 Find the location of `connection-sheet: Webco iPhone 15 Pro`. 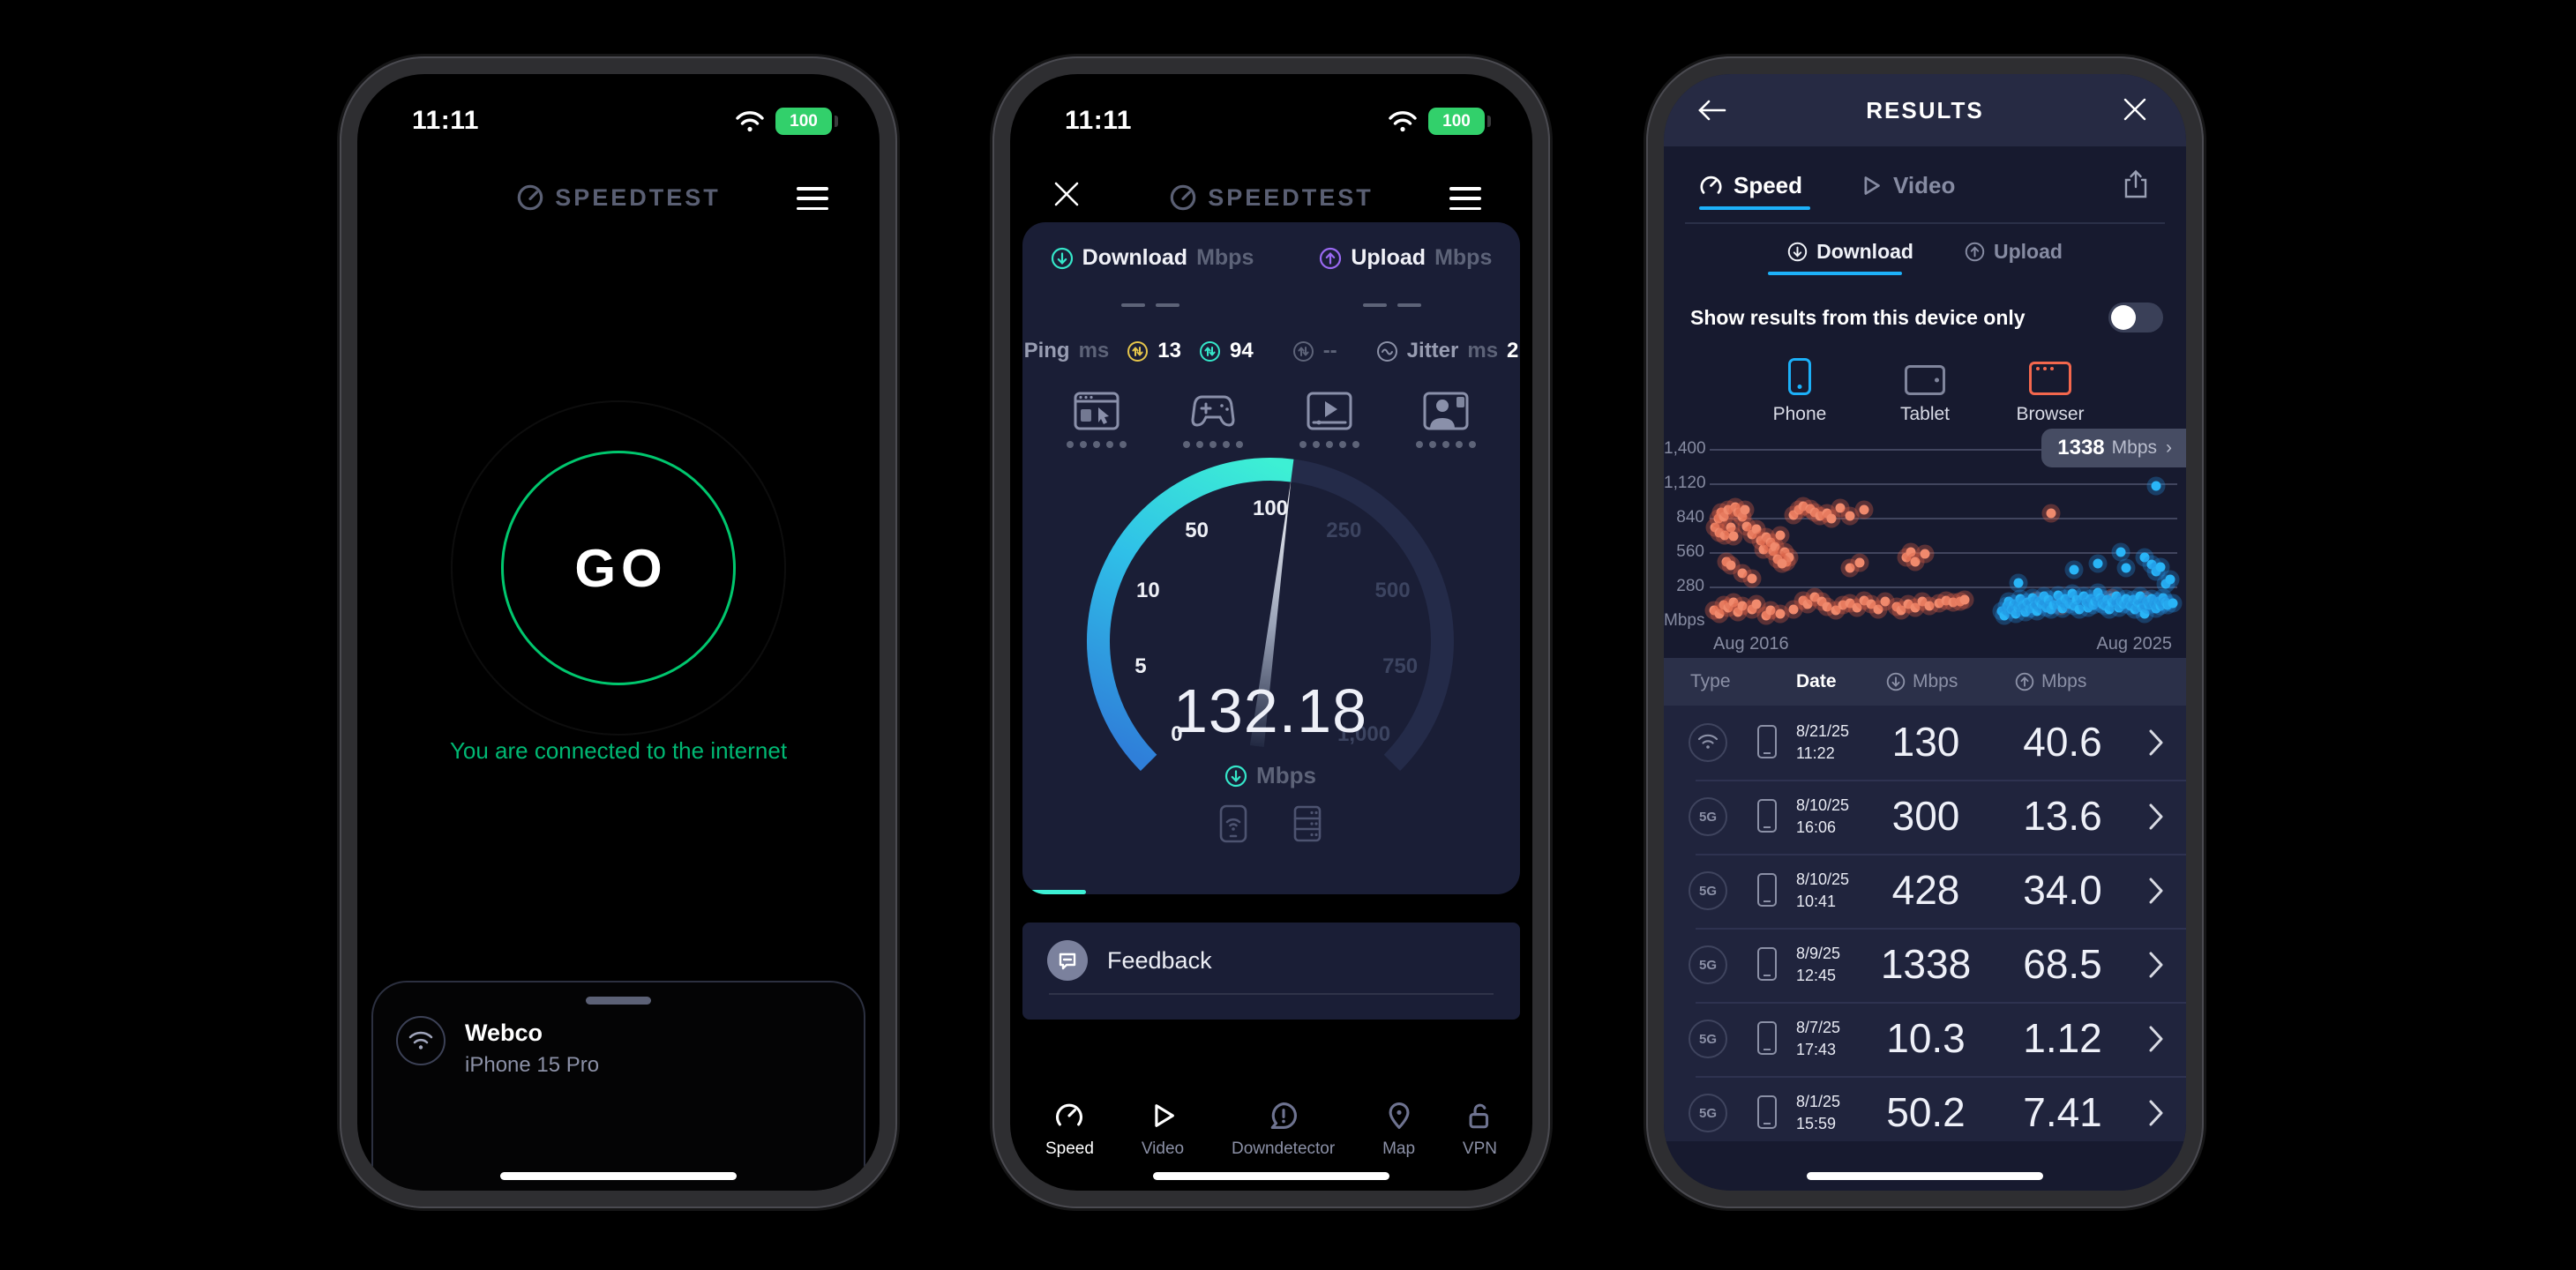

connection-sheet: Webco iPhone 15 Pro is located at coordinates (618, 1086).